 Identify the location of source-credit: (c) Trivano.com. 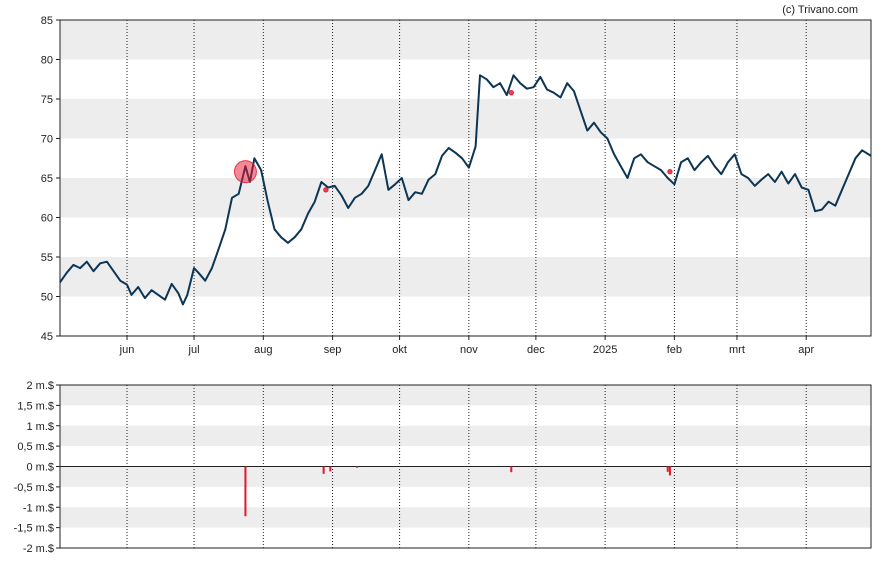
(820, 10).